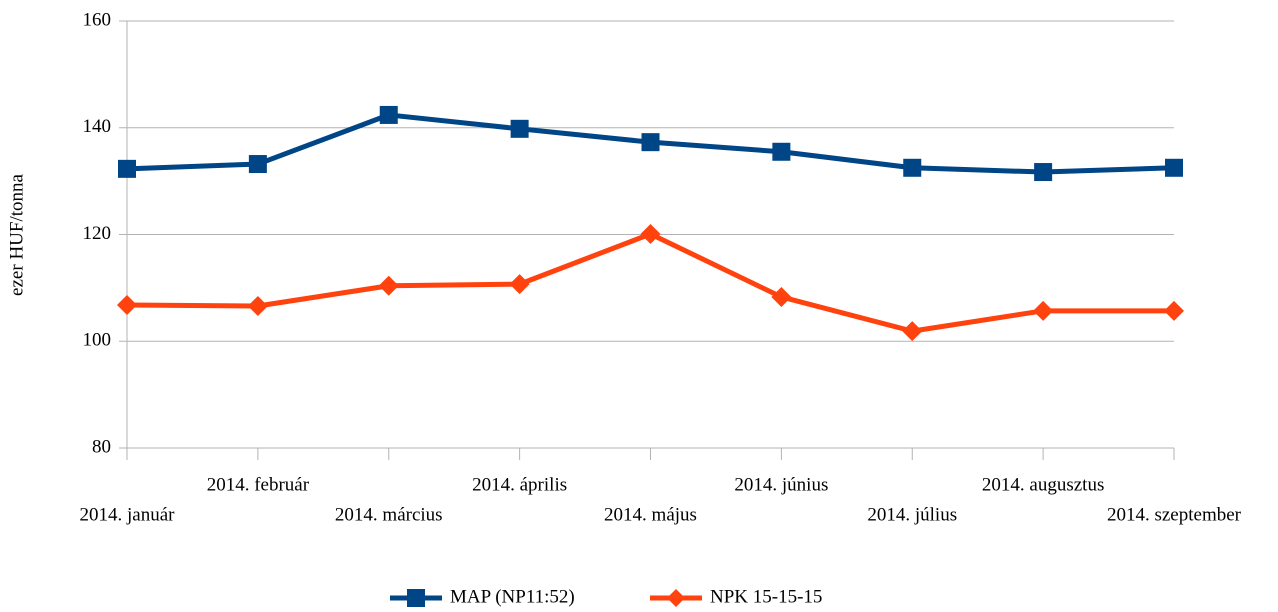  What do you see at coordinates (781, 484) in the screenshot?
I see `x-tick-label: 2014. június` at bounding box center [781, 484].